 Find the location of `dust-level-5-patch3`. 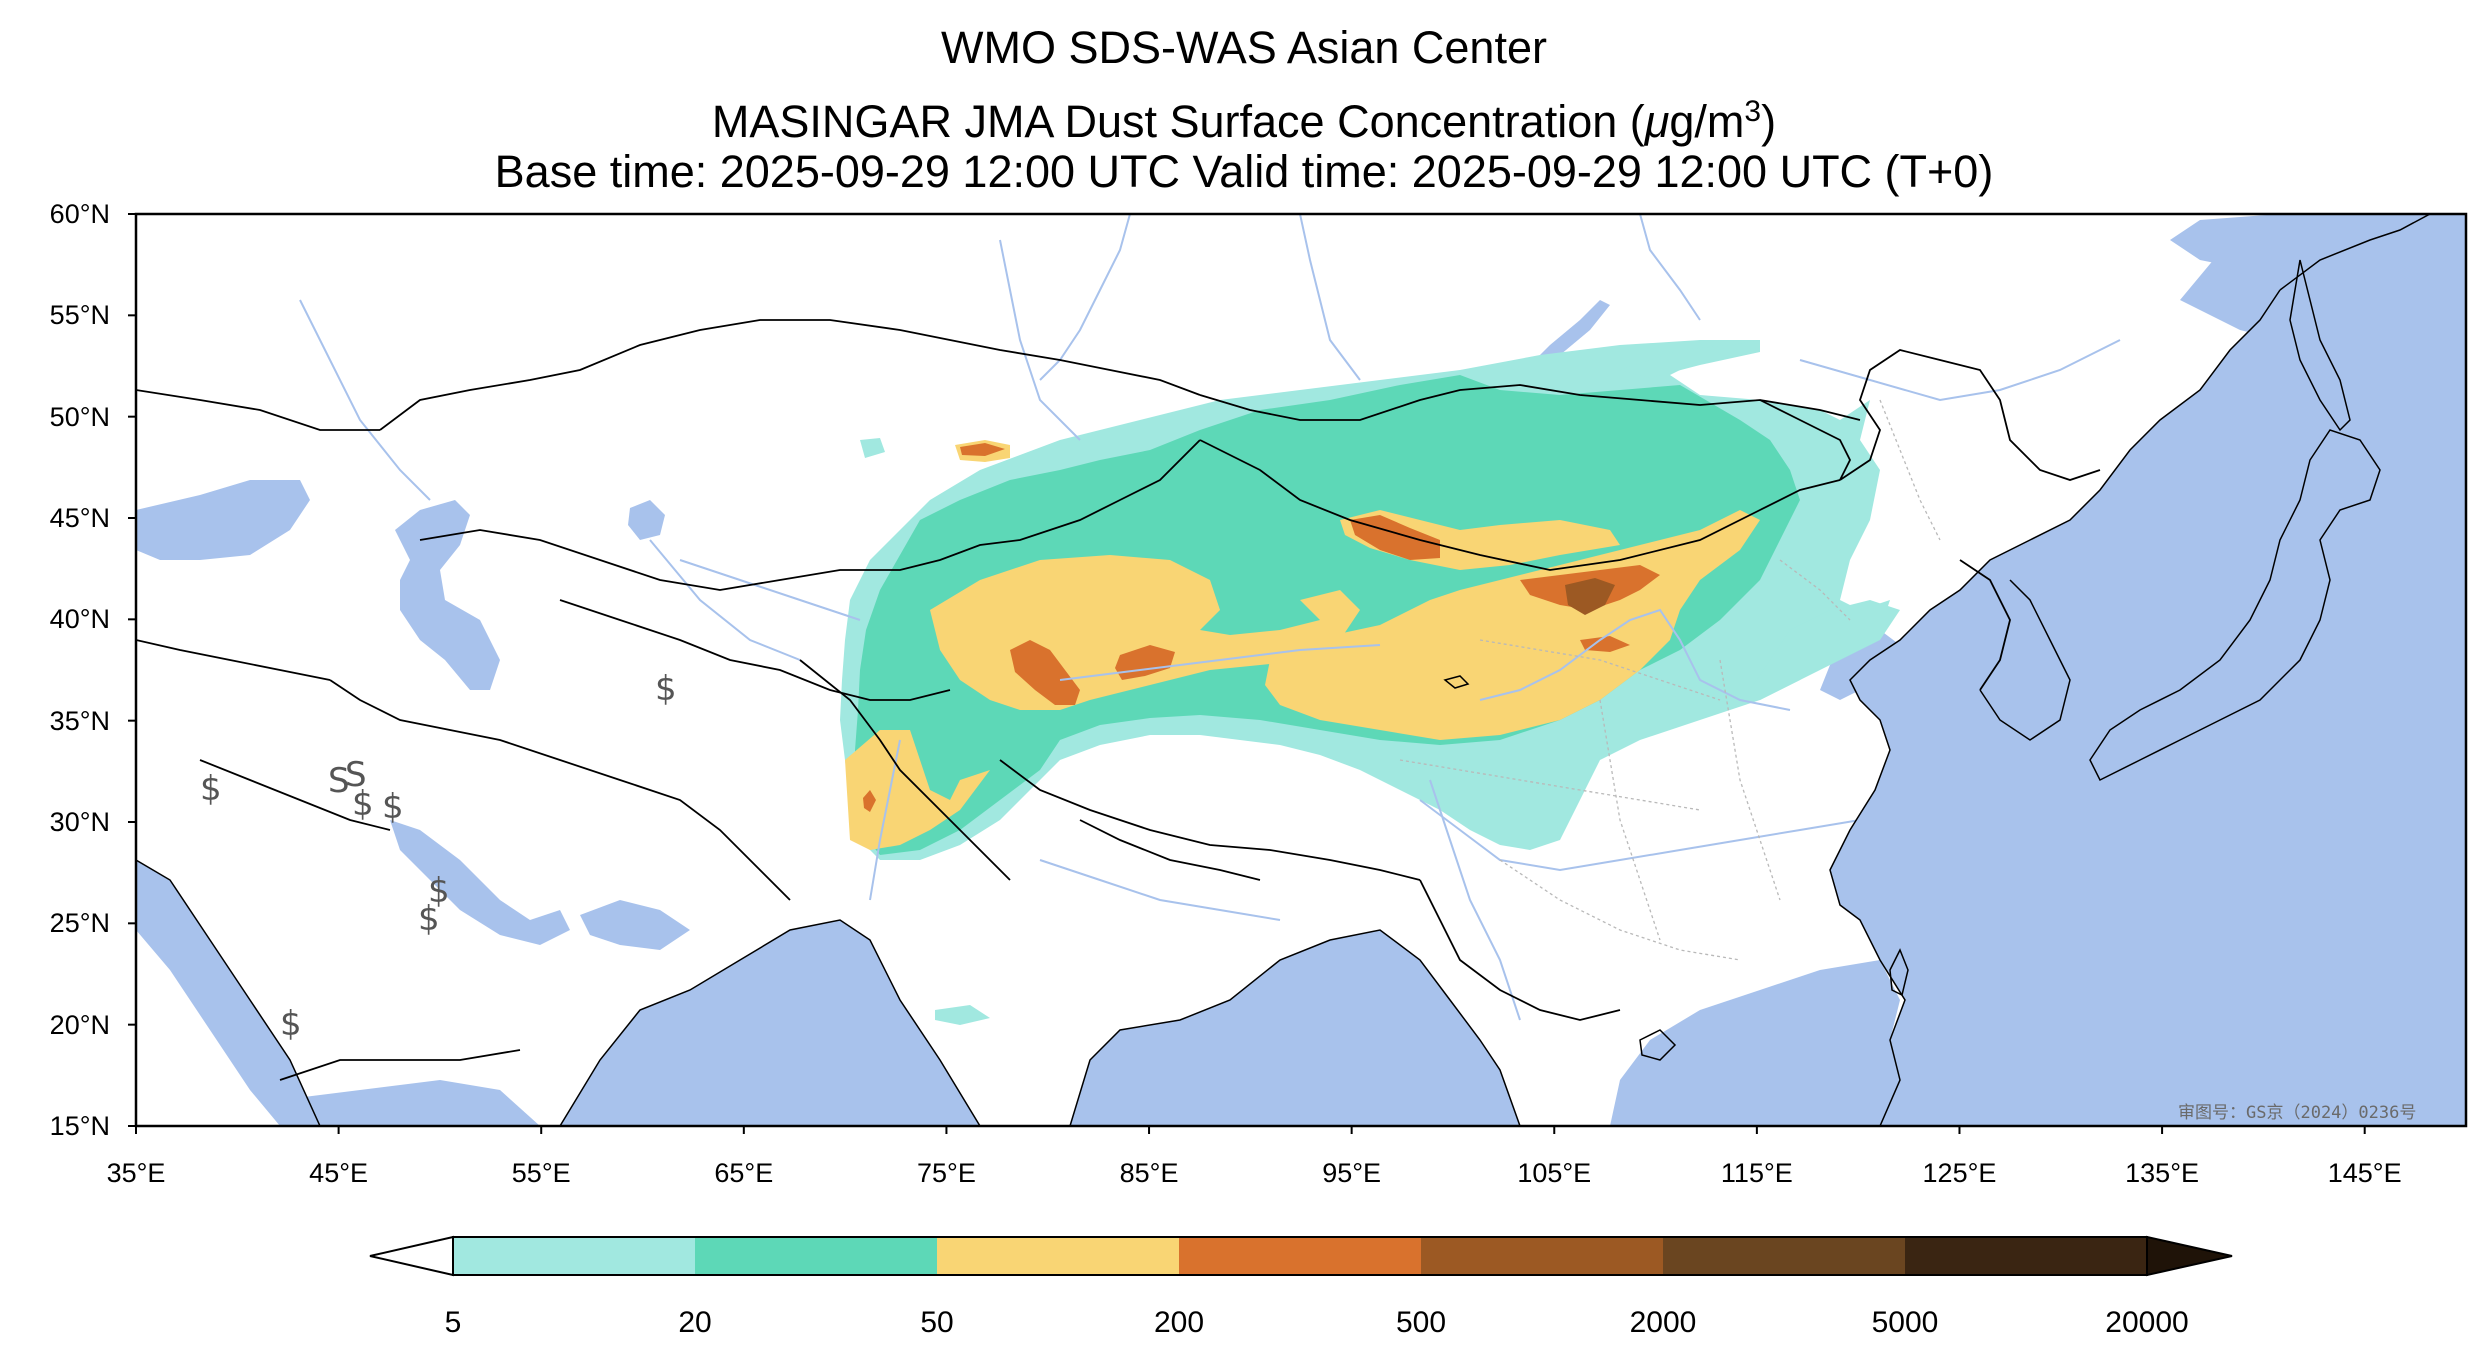

dust-level-5-patch3 is located at coordinates (872, 448).